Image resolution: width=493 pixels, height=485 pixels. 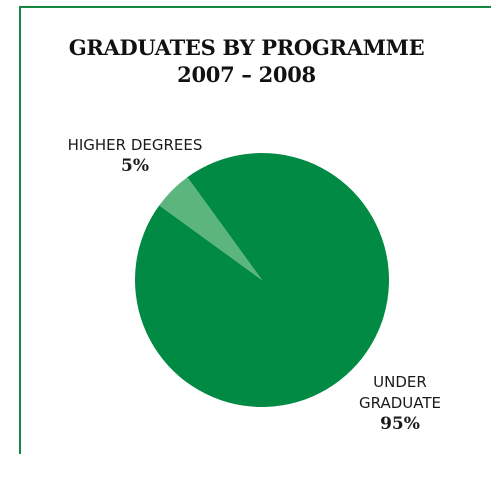 What do you see at coordinates (246, 61) in the screenshot?
I see `chart-title-block: GRADUATES BY PROGRAMME 2007 – 2008` at bounding box center [246, 61].